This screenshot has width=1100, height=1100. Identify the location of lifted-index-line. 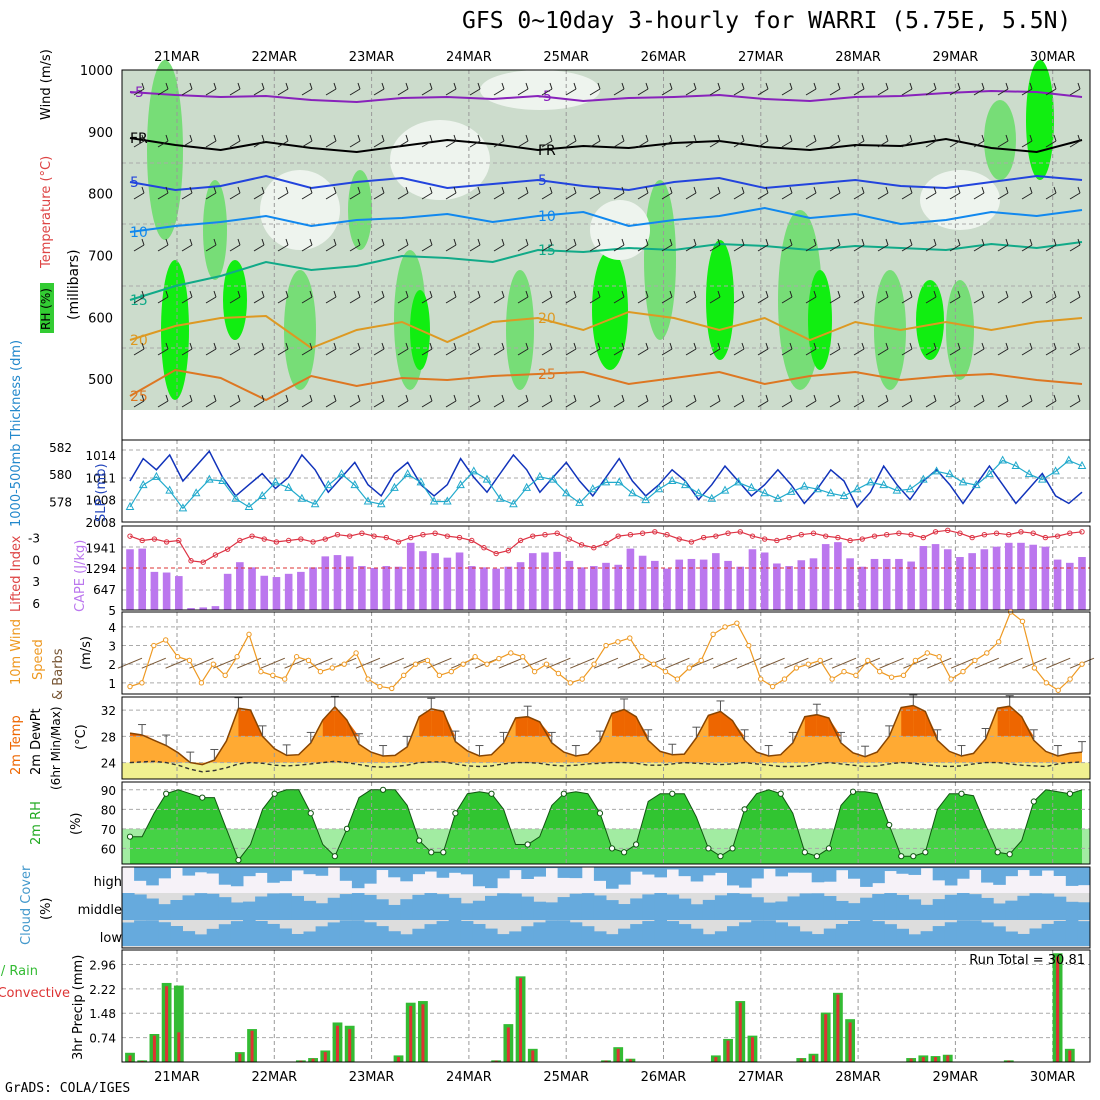
(606, 546).